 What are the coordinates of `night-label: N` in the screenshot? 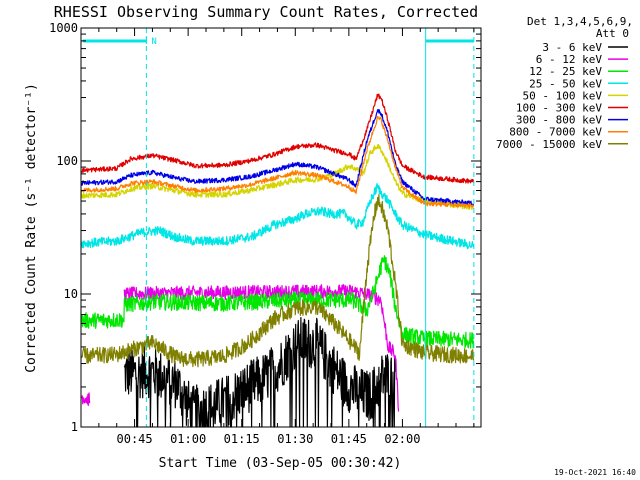 It's located at (153, 42).